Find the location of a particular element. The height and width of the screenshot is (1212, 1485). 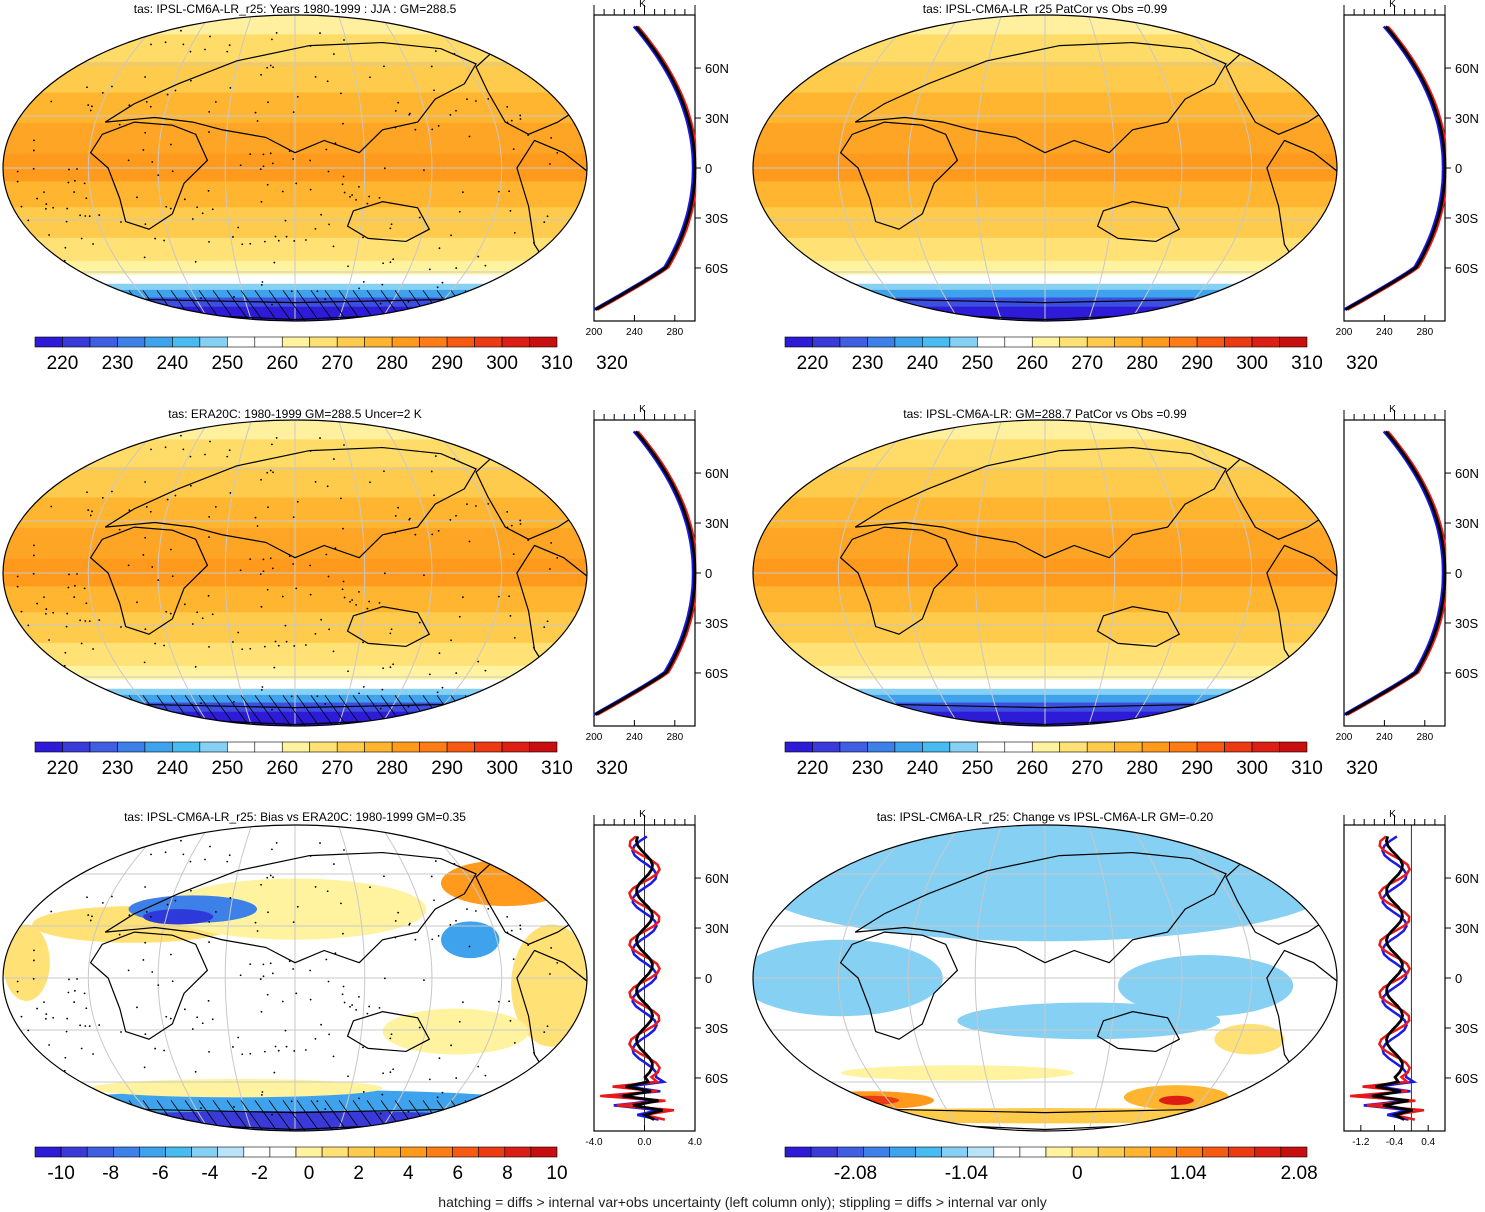

colorbar-label: 310 is located at coordinates (557, 768).